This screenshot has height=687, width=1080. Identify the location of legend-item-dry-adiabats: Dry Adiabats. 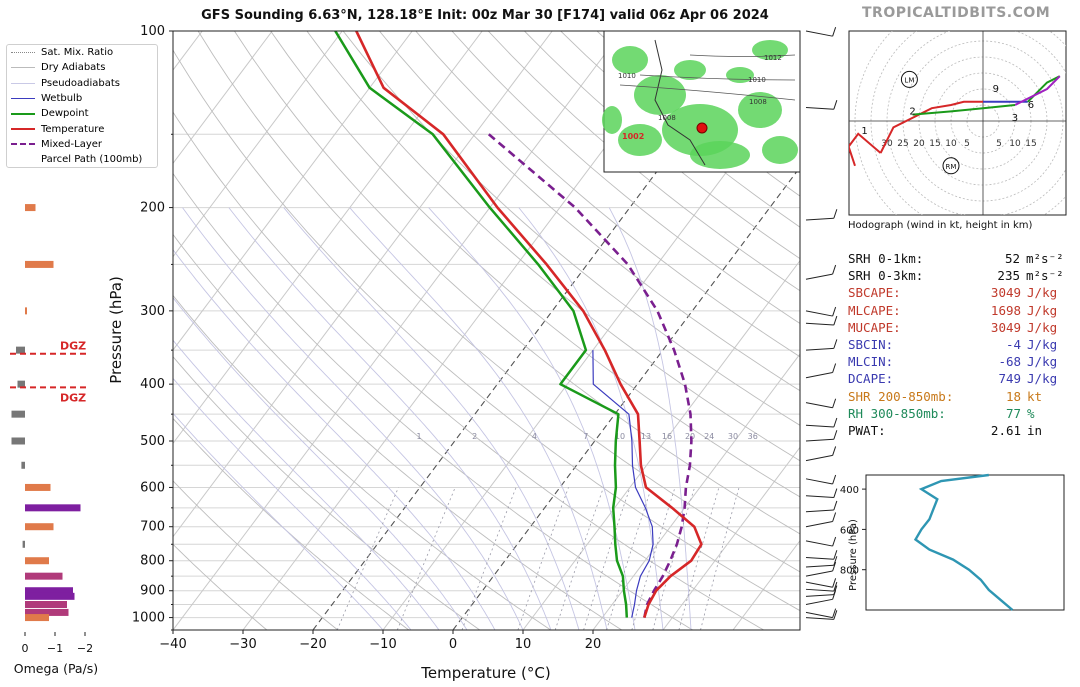
(82, 67).